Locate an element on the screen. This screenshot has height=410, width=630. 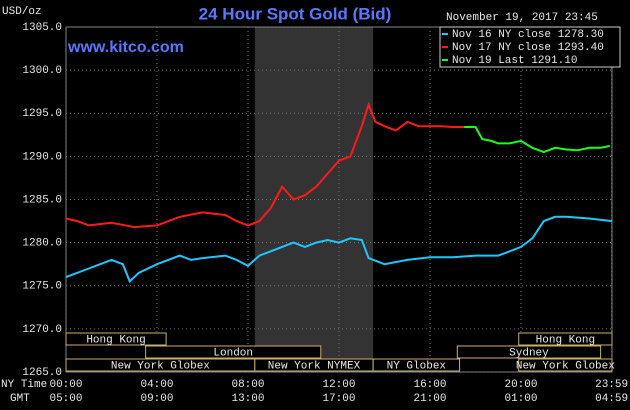
y-tick-label: 1300.0 is located at coordinates (42, 71).